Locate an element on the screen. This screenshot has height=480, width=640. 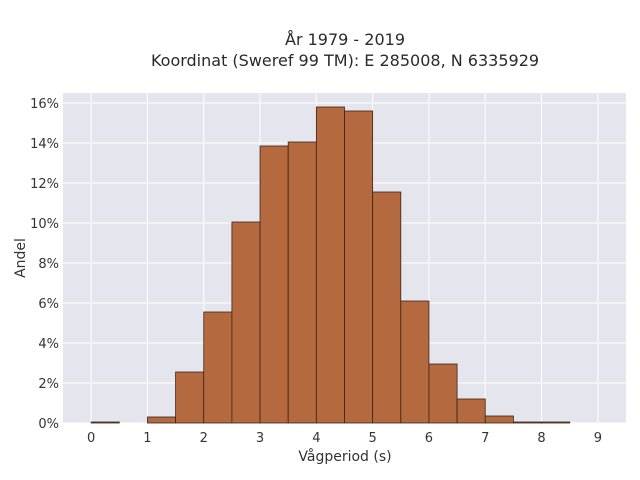
y-tick-label: 6% is located at coordinates (48, 304).